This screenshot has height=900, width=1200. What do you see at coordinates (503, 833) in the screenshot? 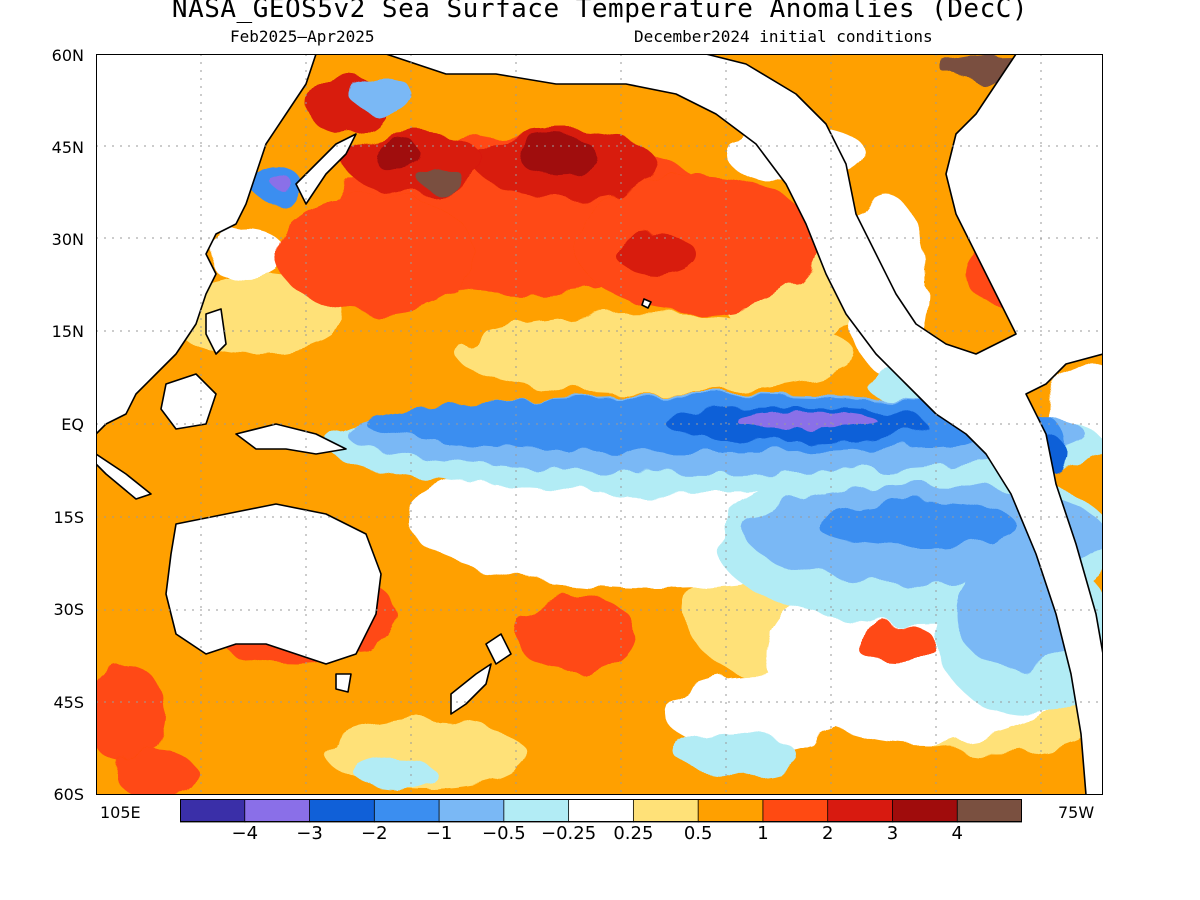
I see `colorbar-tick-label: −0.5` at bounding box center [503, 833].